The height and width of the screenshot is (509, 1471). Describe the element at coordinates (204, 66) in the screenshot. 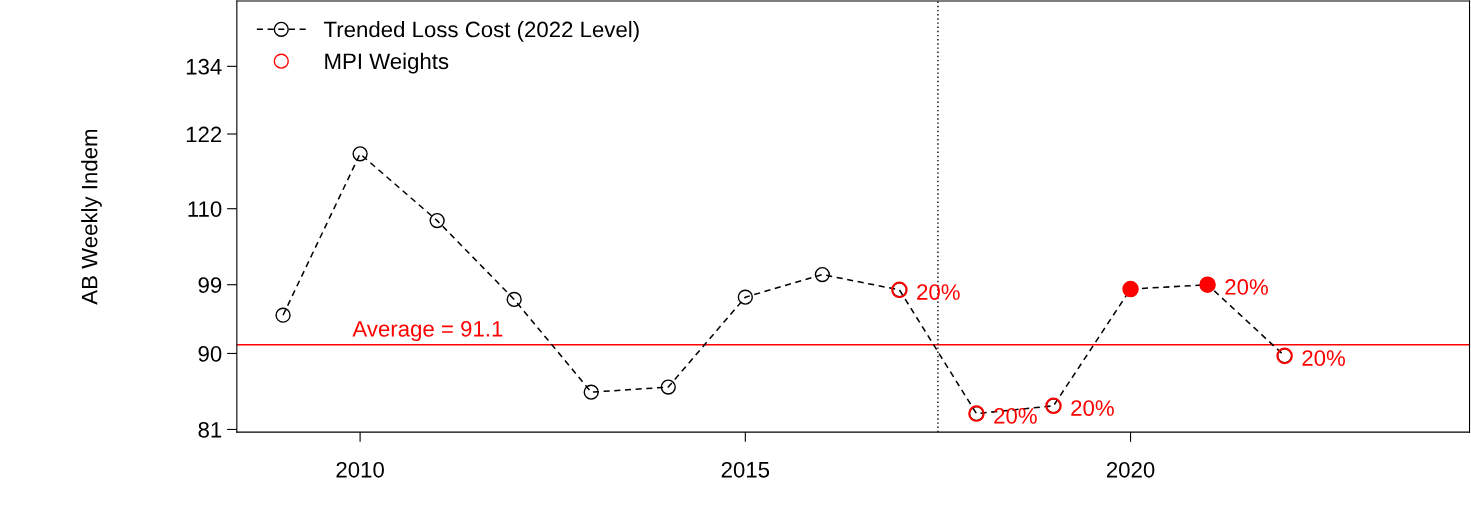

I see `y-tick-label: 134` at that location.